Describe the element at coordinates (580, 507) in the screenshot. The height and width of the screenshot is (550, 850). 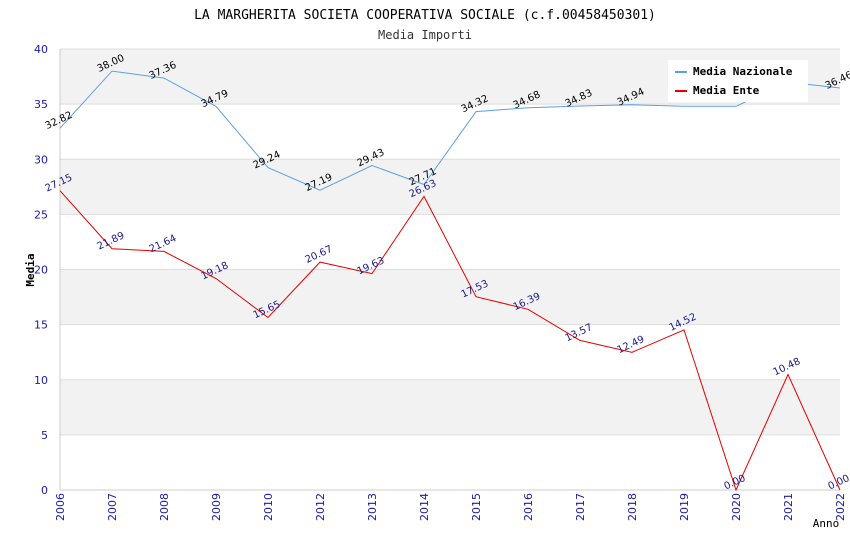
I see `x-tick-label: 2017` at that location.